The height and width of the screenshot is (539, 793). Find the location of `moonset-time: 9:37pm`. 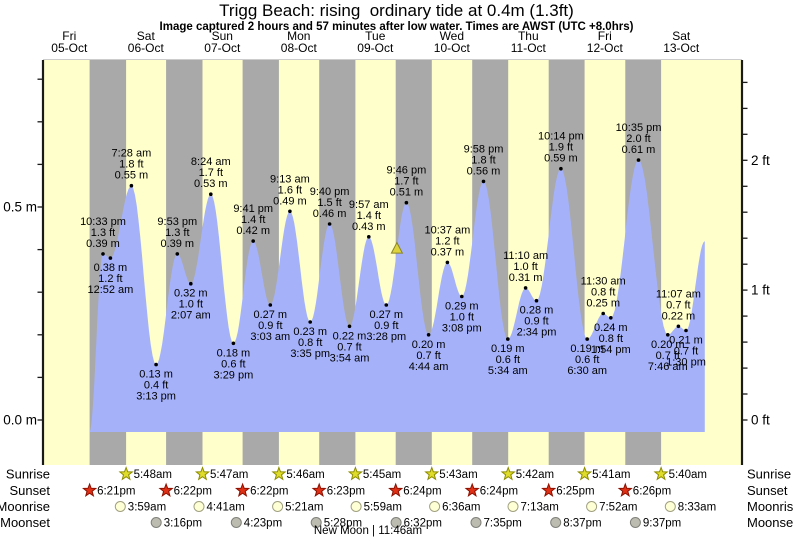

moonset-time: 9:37pm is located at coordinates (662, 524).